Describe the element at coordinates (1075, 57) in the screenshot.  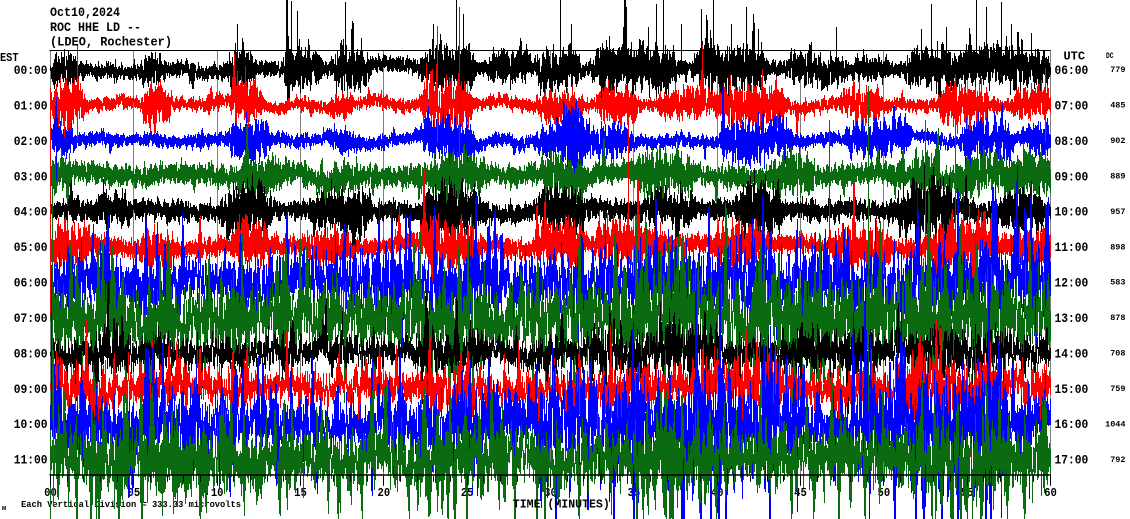
I see `svg-text: UTC` at that location.